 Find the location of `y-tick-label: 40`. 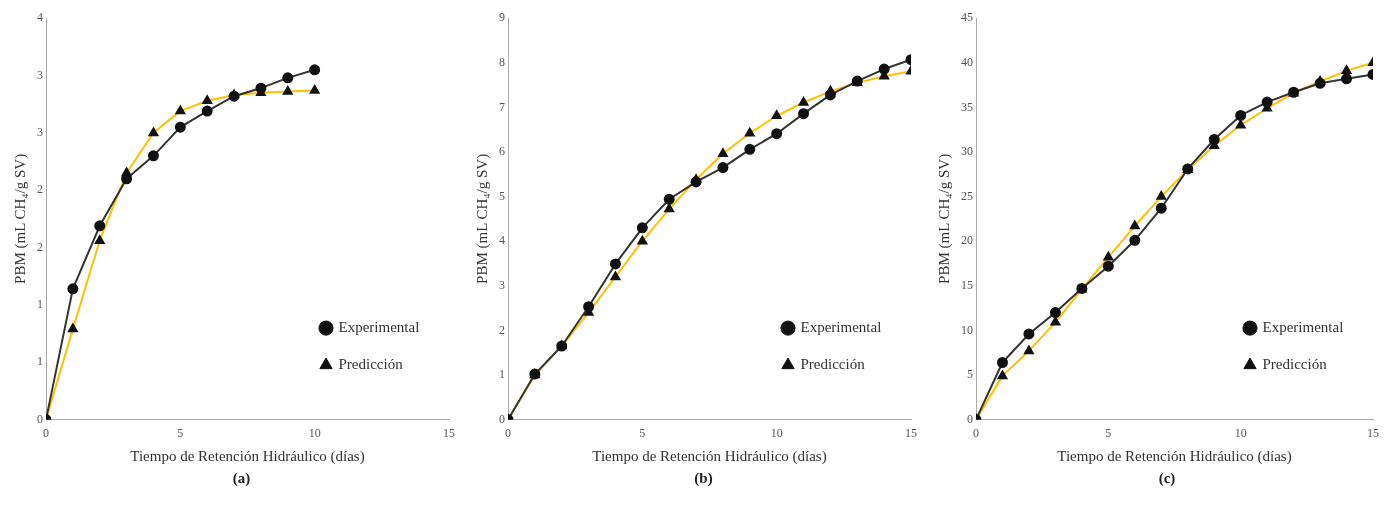

y-tick-label: 40 is located at coordinates (967, 61).